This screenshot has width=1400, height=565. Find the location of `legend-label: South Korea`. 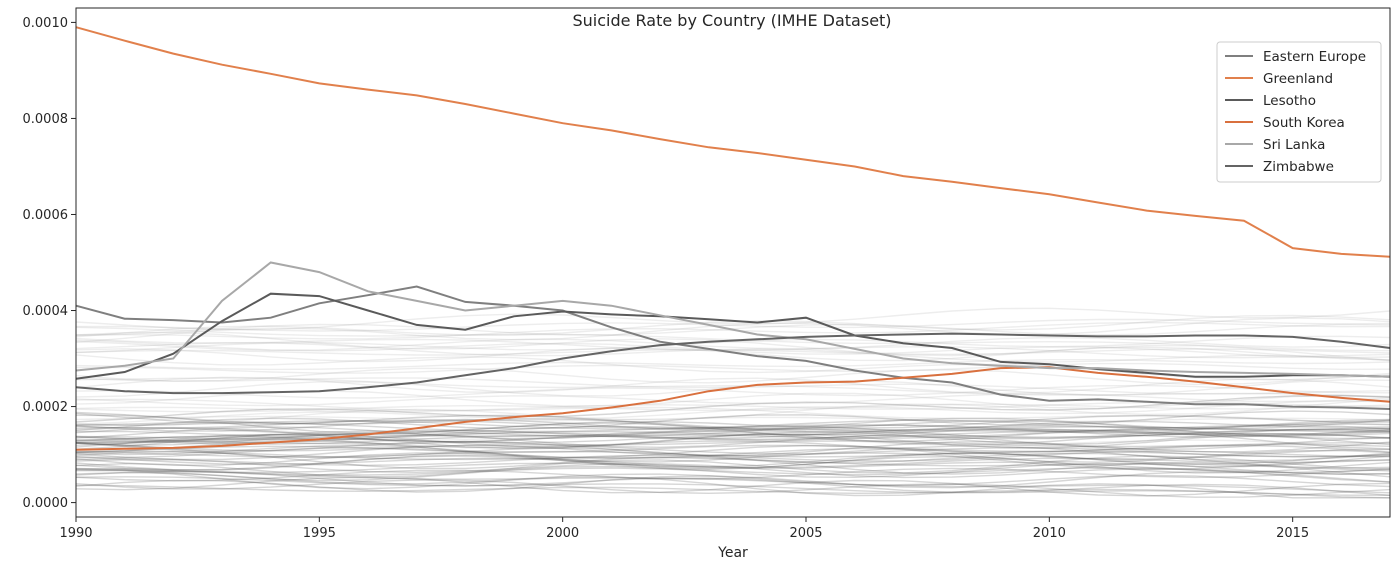

legend-label: South Korea is located at coordinates (1304, 123).